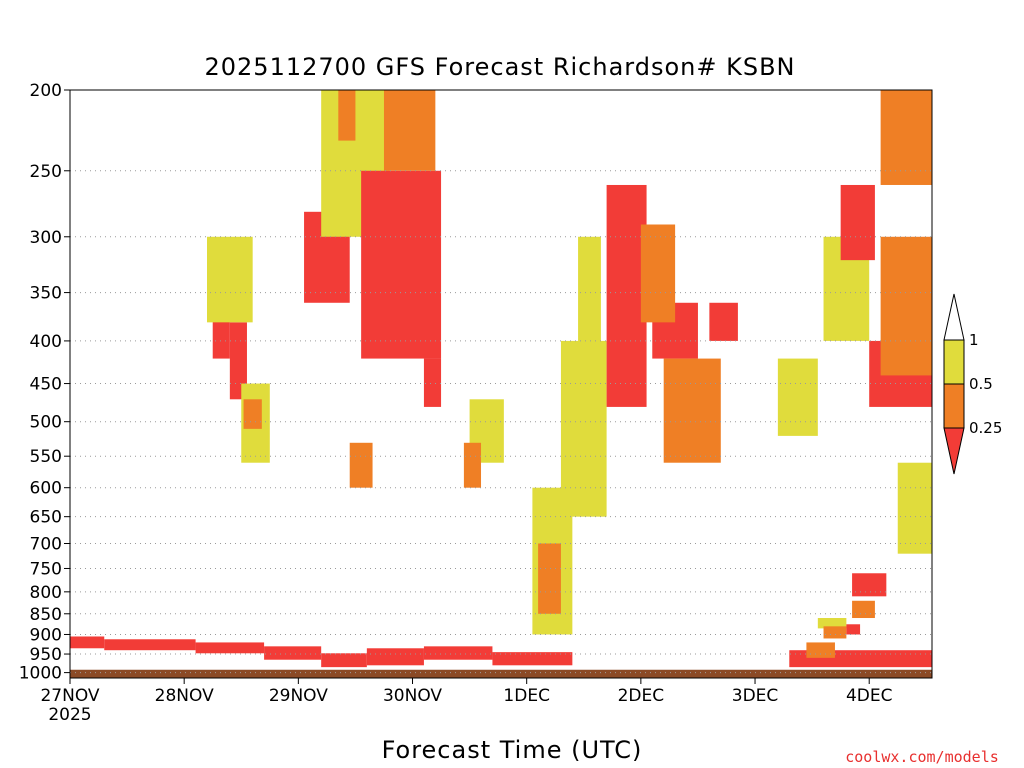 This screenshot has height=768, width=1024. What do you see at coordinates (46, 423) in the screenshot?
I see `y-tick-label: 500` at bounding box center [46, 423].